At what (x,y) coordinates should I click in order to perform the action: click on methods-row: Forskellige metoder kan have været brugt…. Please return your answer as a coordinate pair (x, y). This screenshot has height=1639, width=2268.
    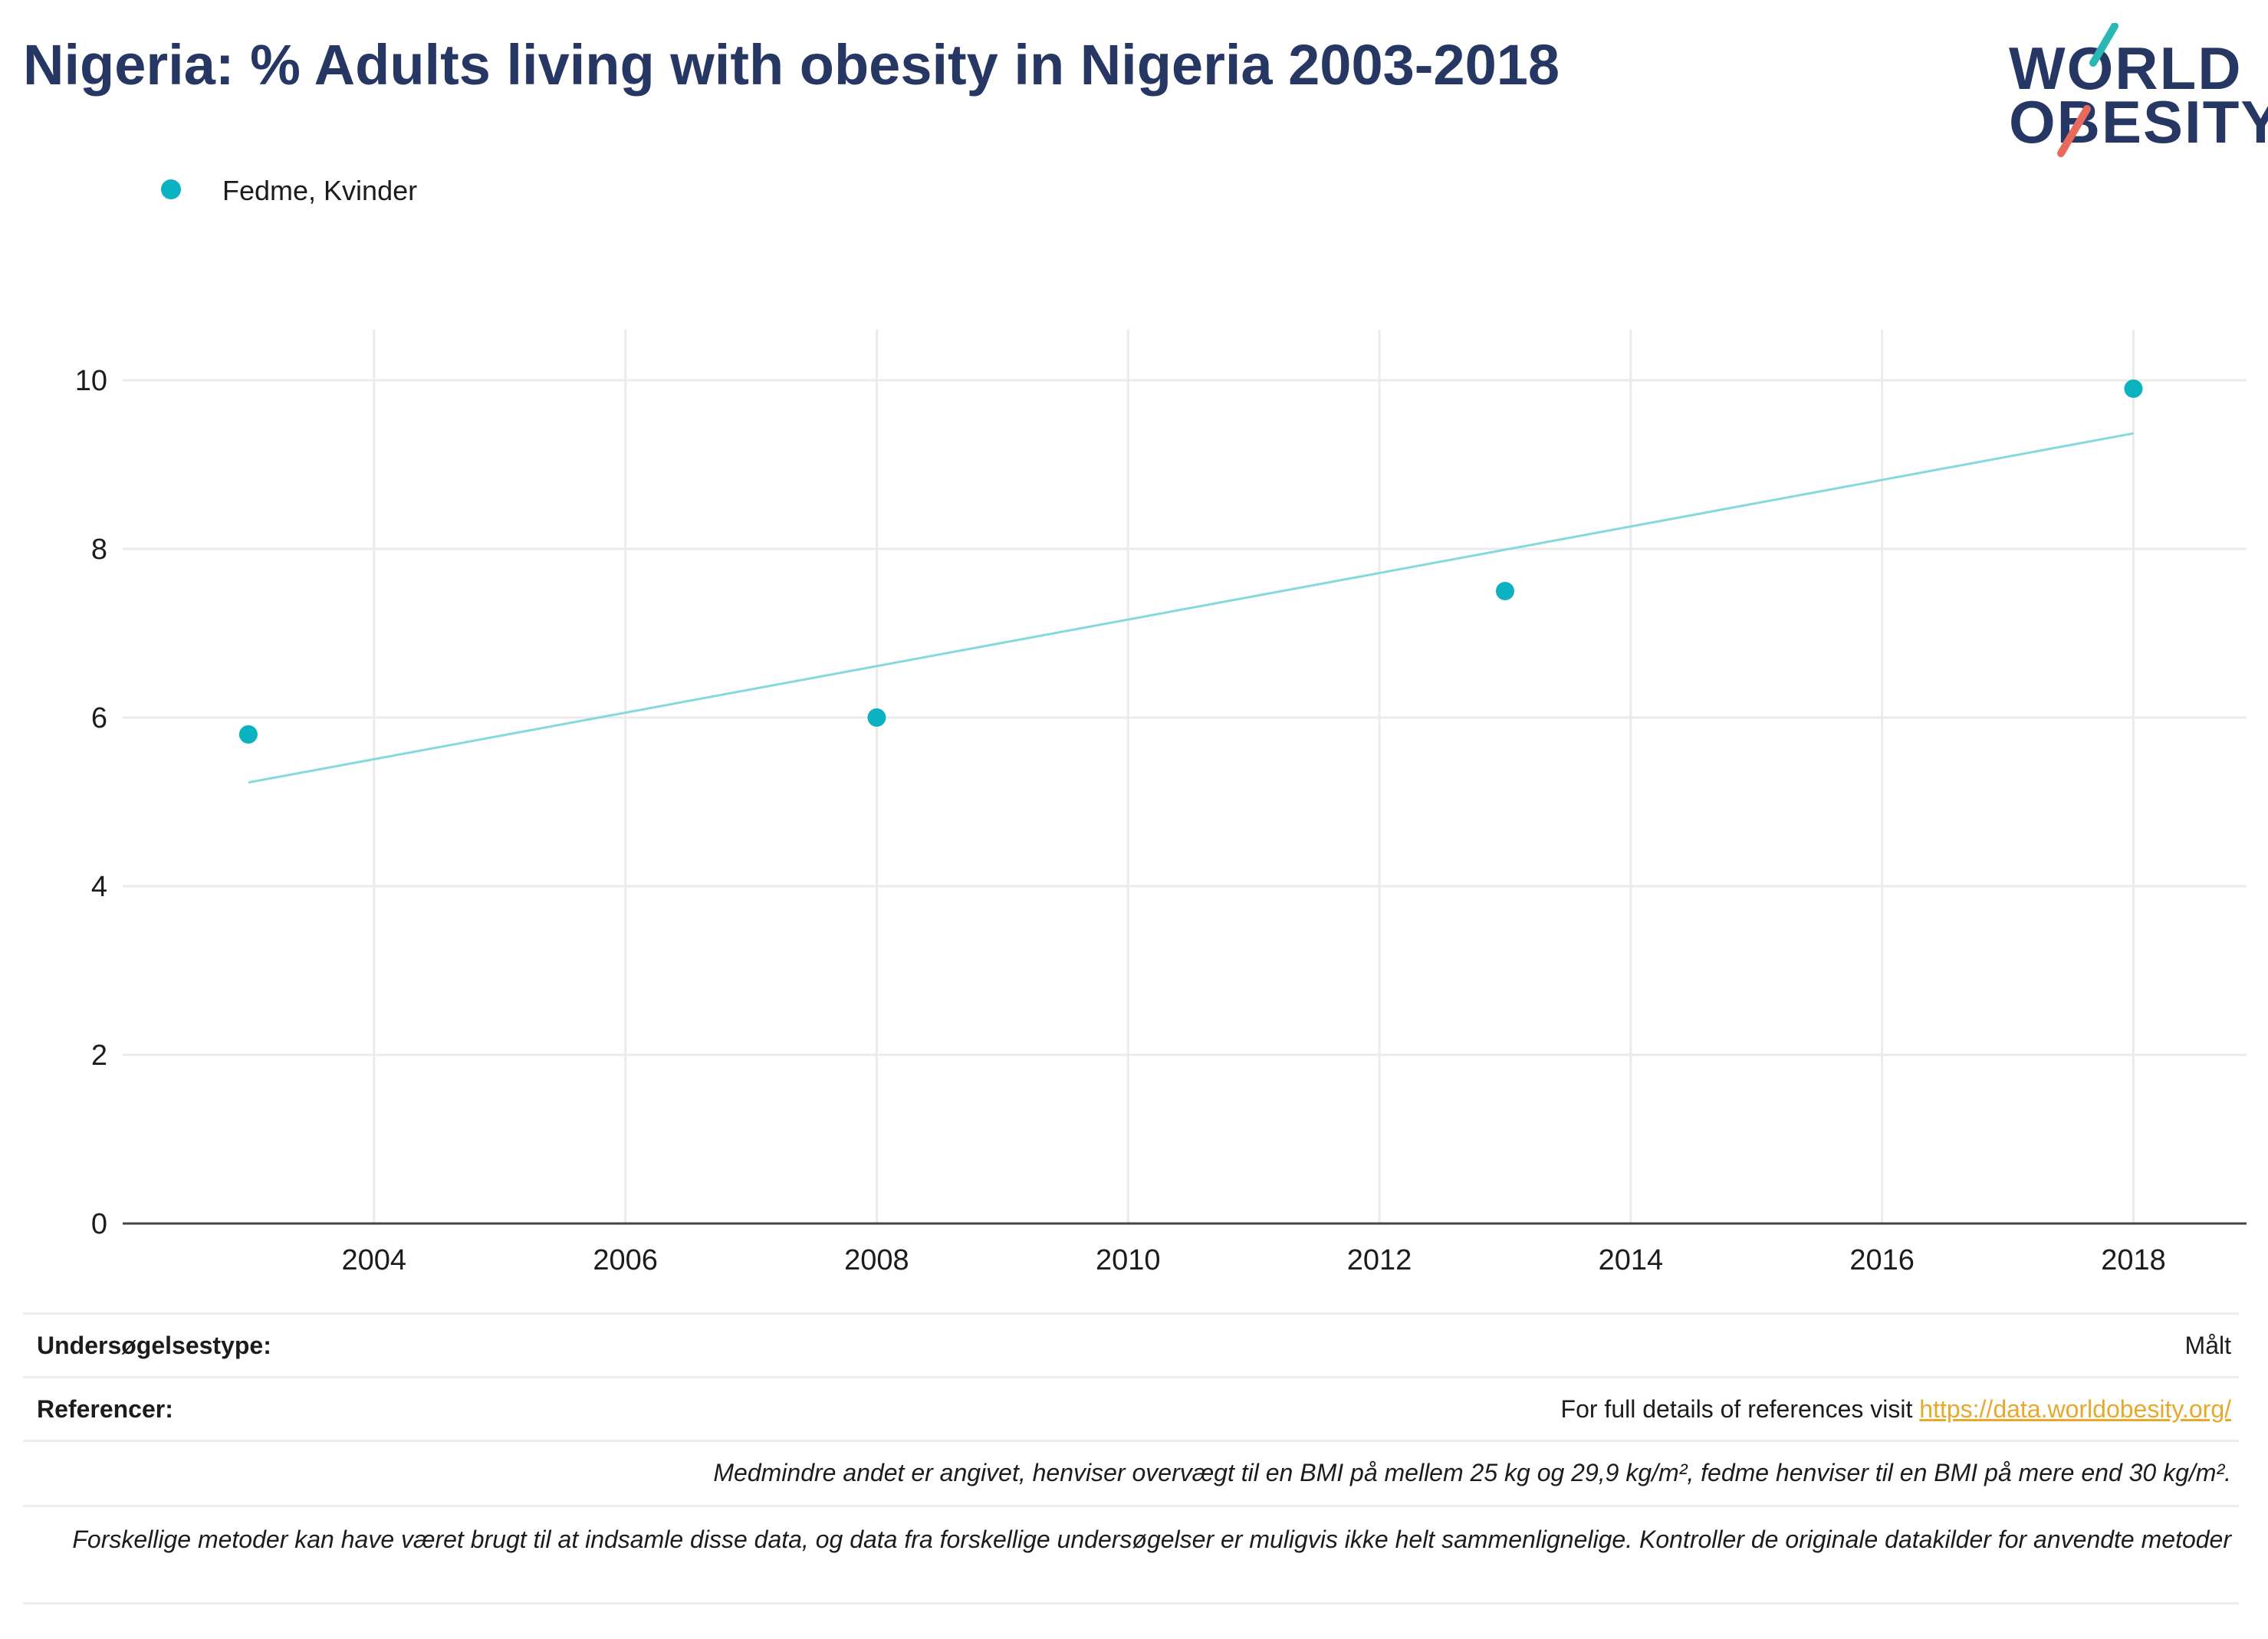
    Looking at the image, I should click on (1131, 1555).